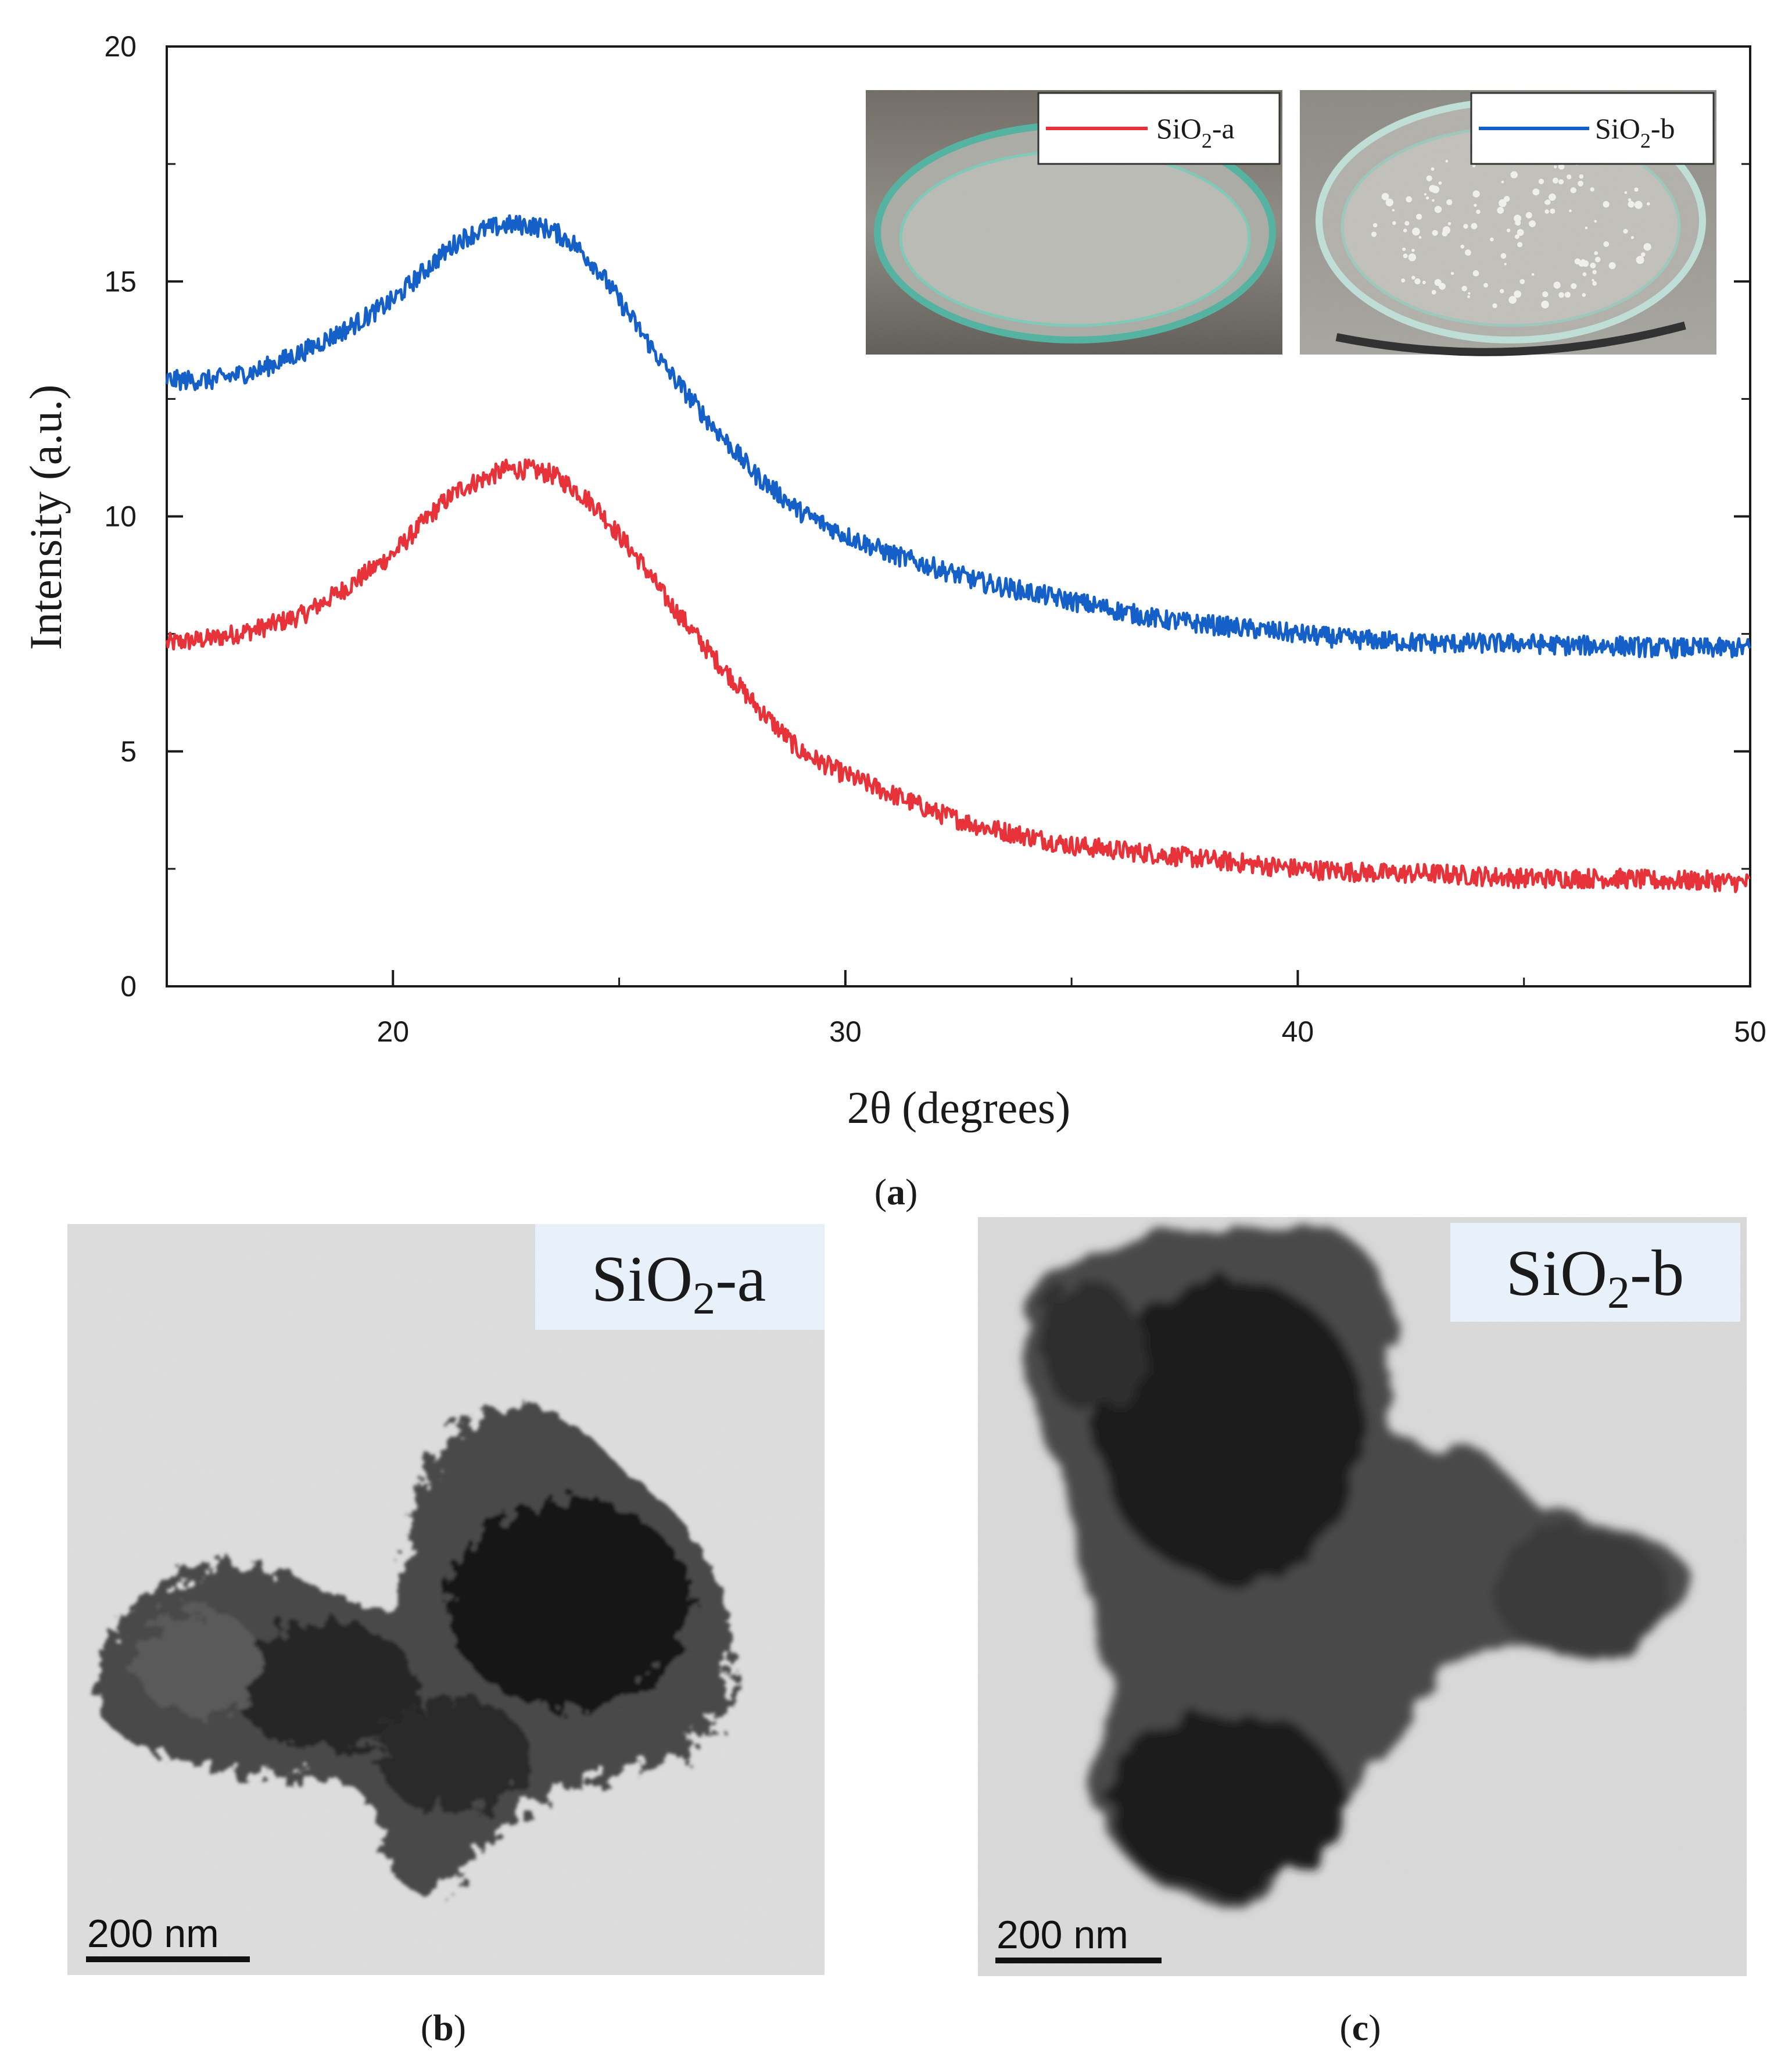 The image size is (1792, 2061). I want to click on scale-bar-b: 200 nm, so click(1078, 1938).